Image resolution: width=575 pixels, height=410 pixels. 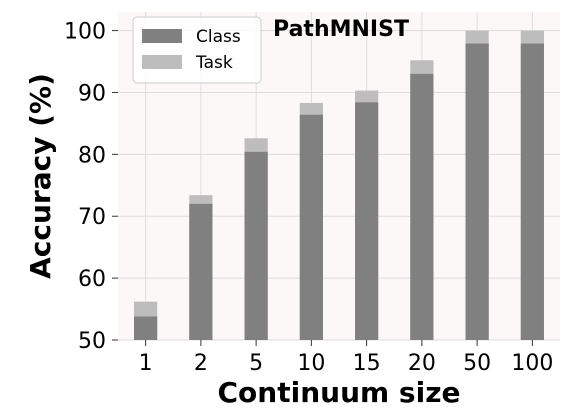 I want to click on legend-swatch-class, so click(x=162, y=36).